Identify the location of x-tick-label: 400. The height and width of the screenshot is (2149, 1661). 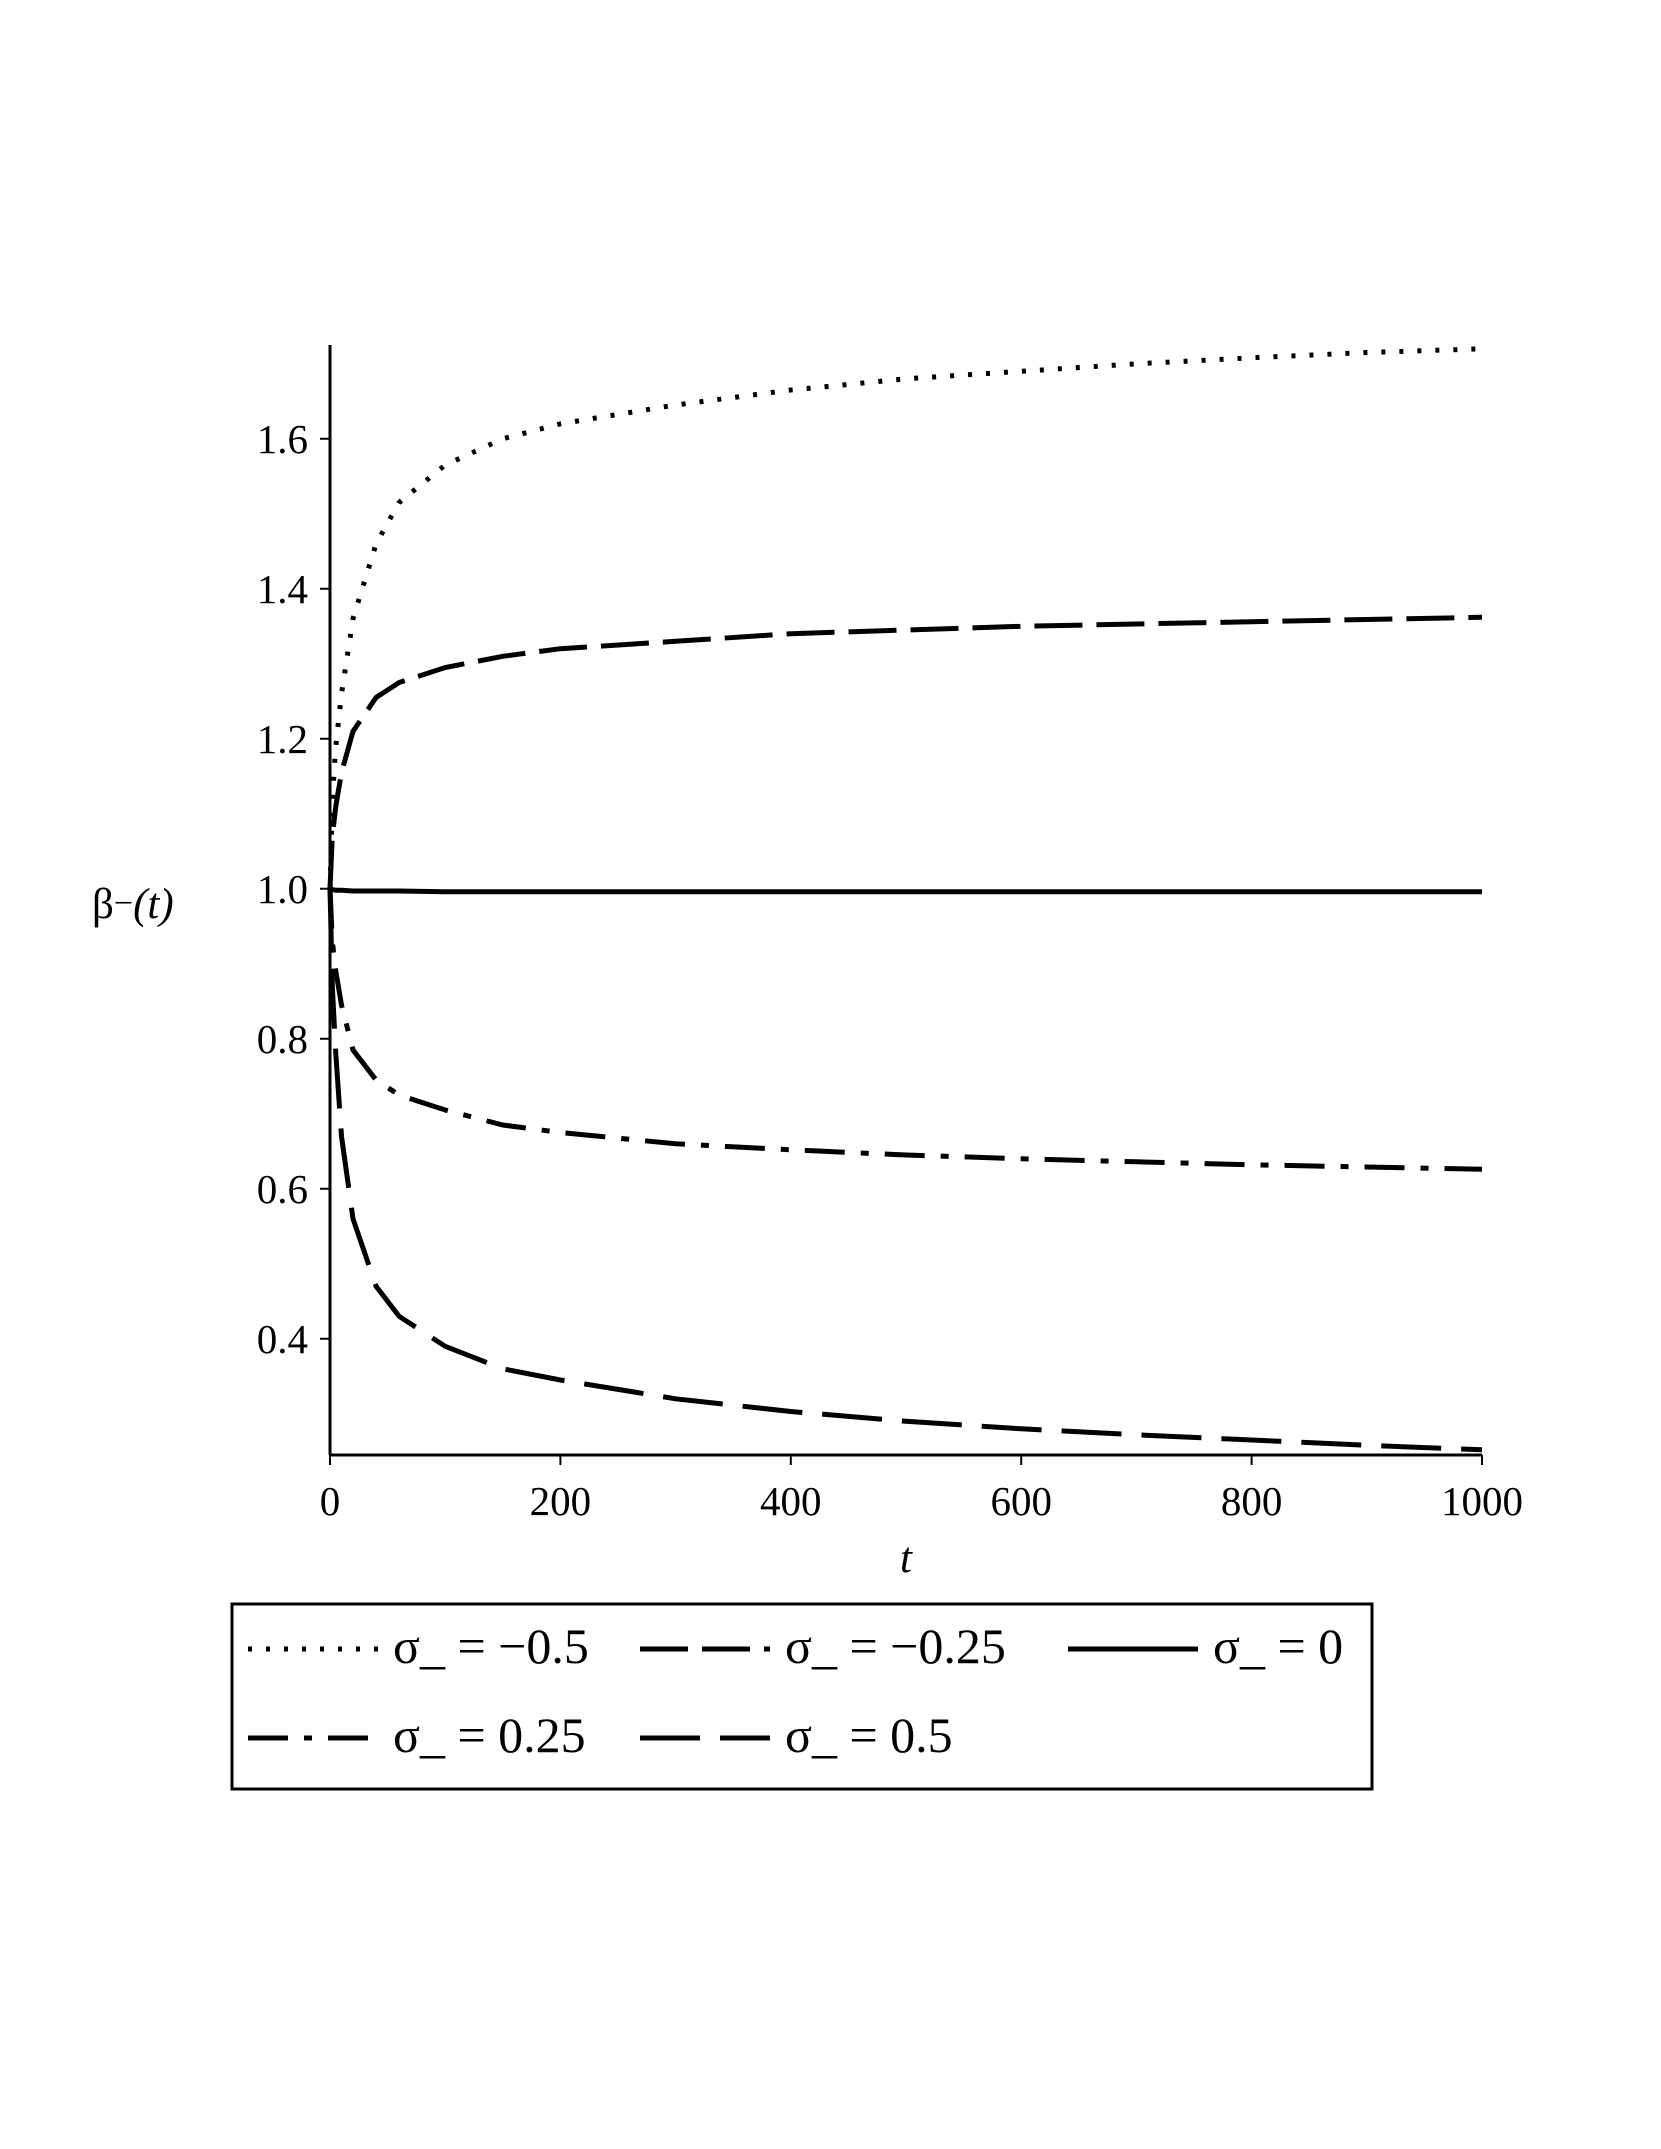
(791, 1501).